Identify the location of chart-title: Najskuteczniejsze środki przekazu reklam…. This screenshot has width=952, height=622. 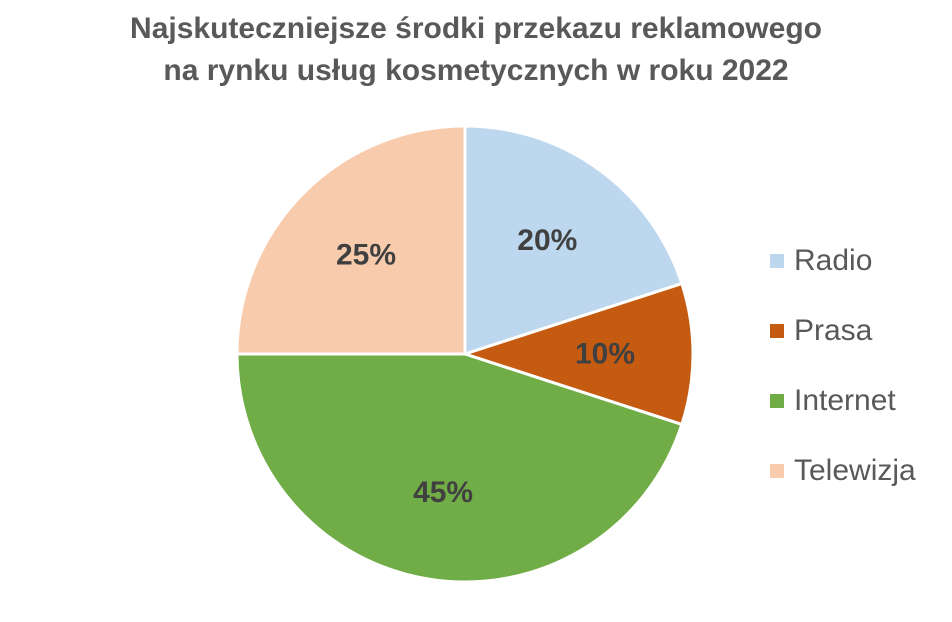
(476, 50).